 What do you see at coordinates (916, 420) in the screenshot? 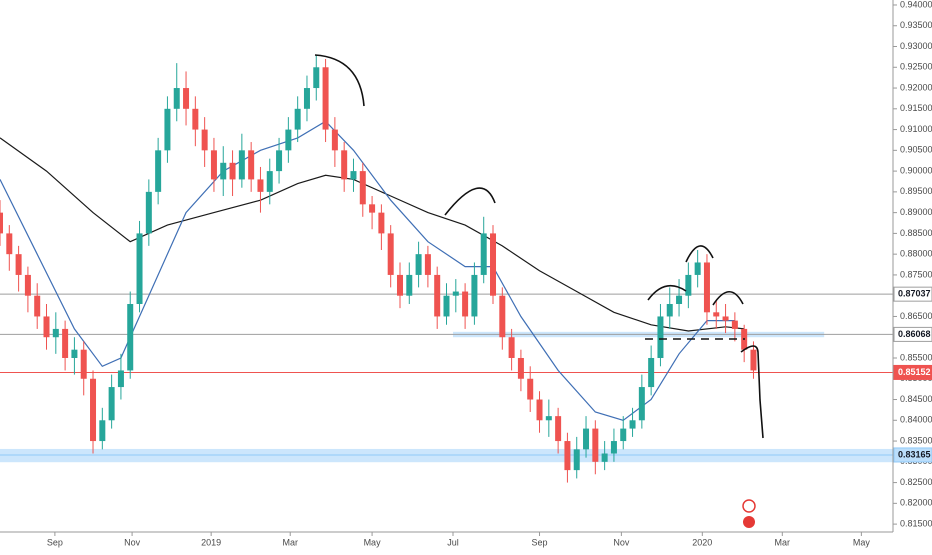
I see `y-tick-label: 0.84000` at bounding box center [916, 420].